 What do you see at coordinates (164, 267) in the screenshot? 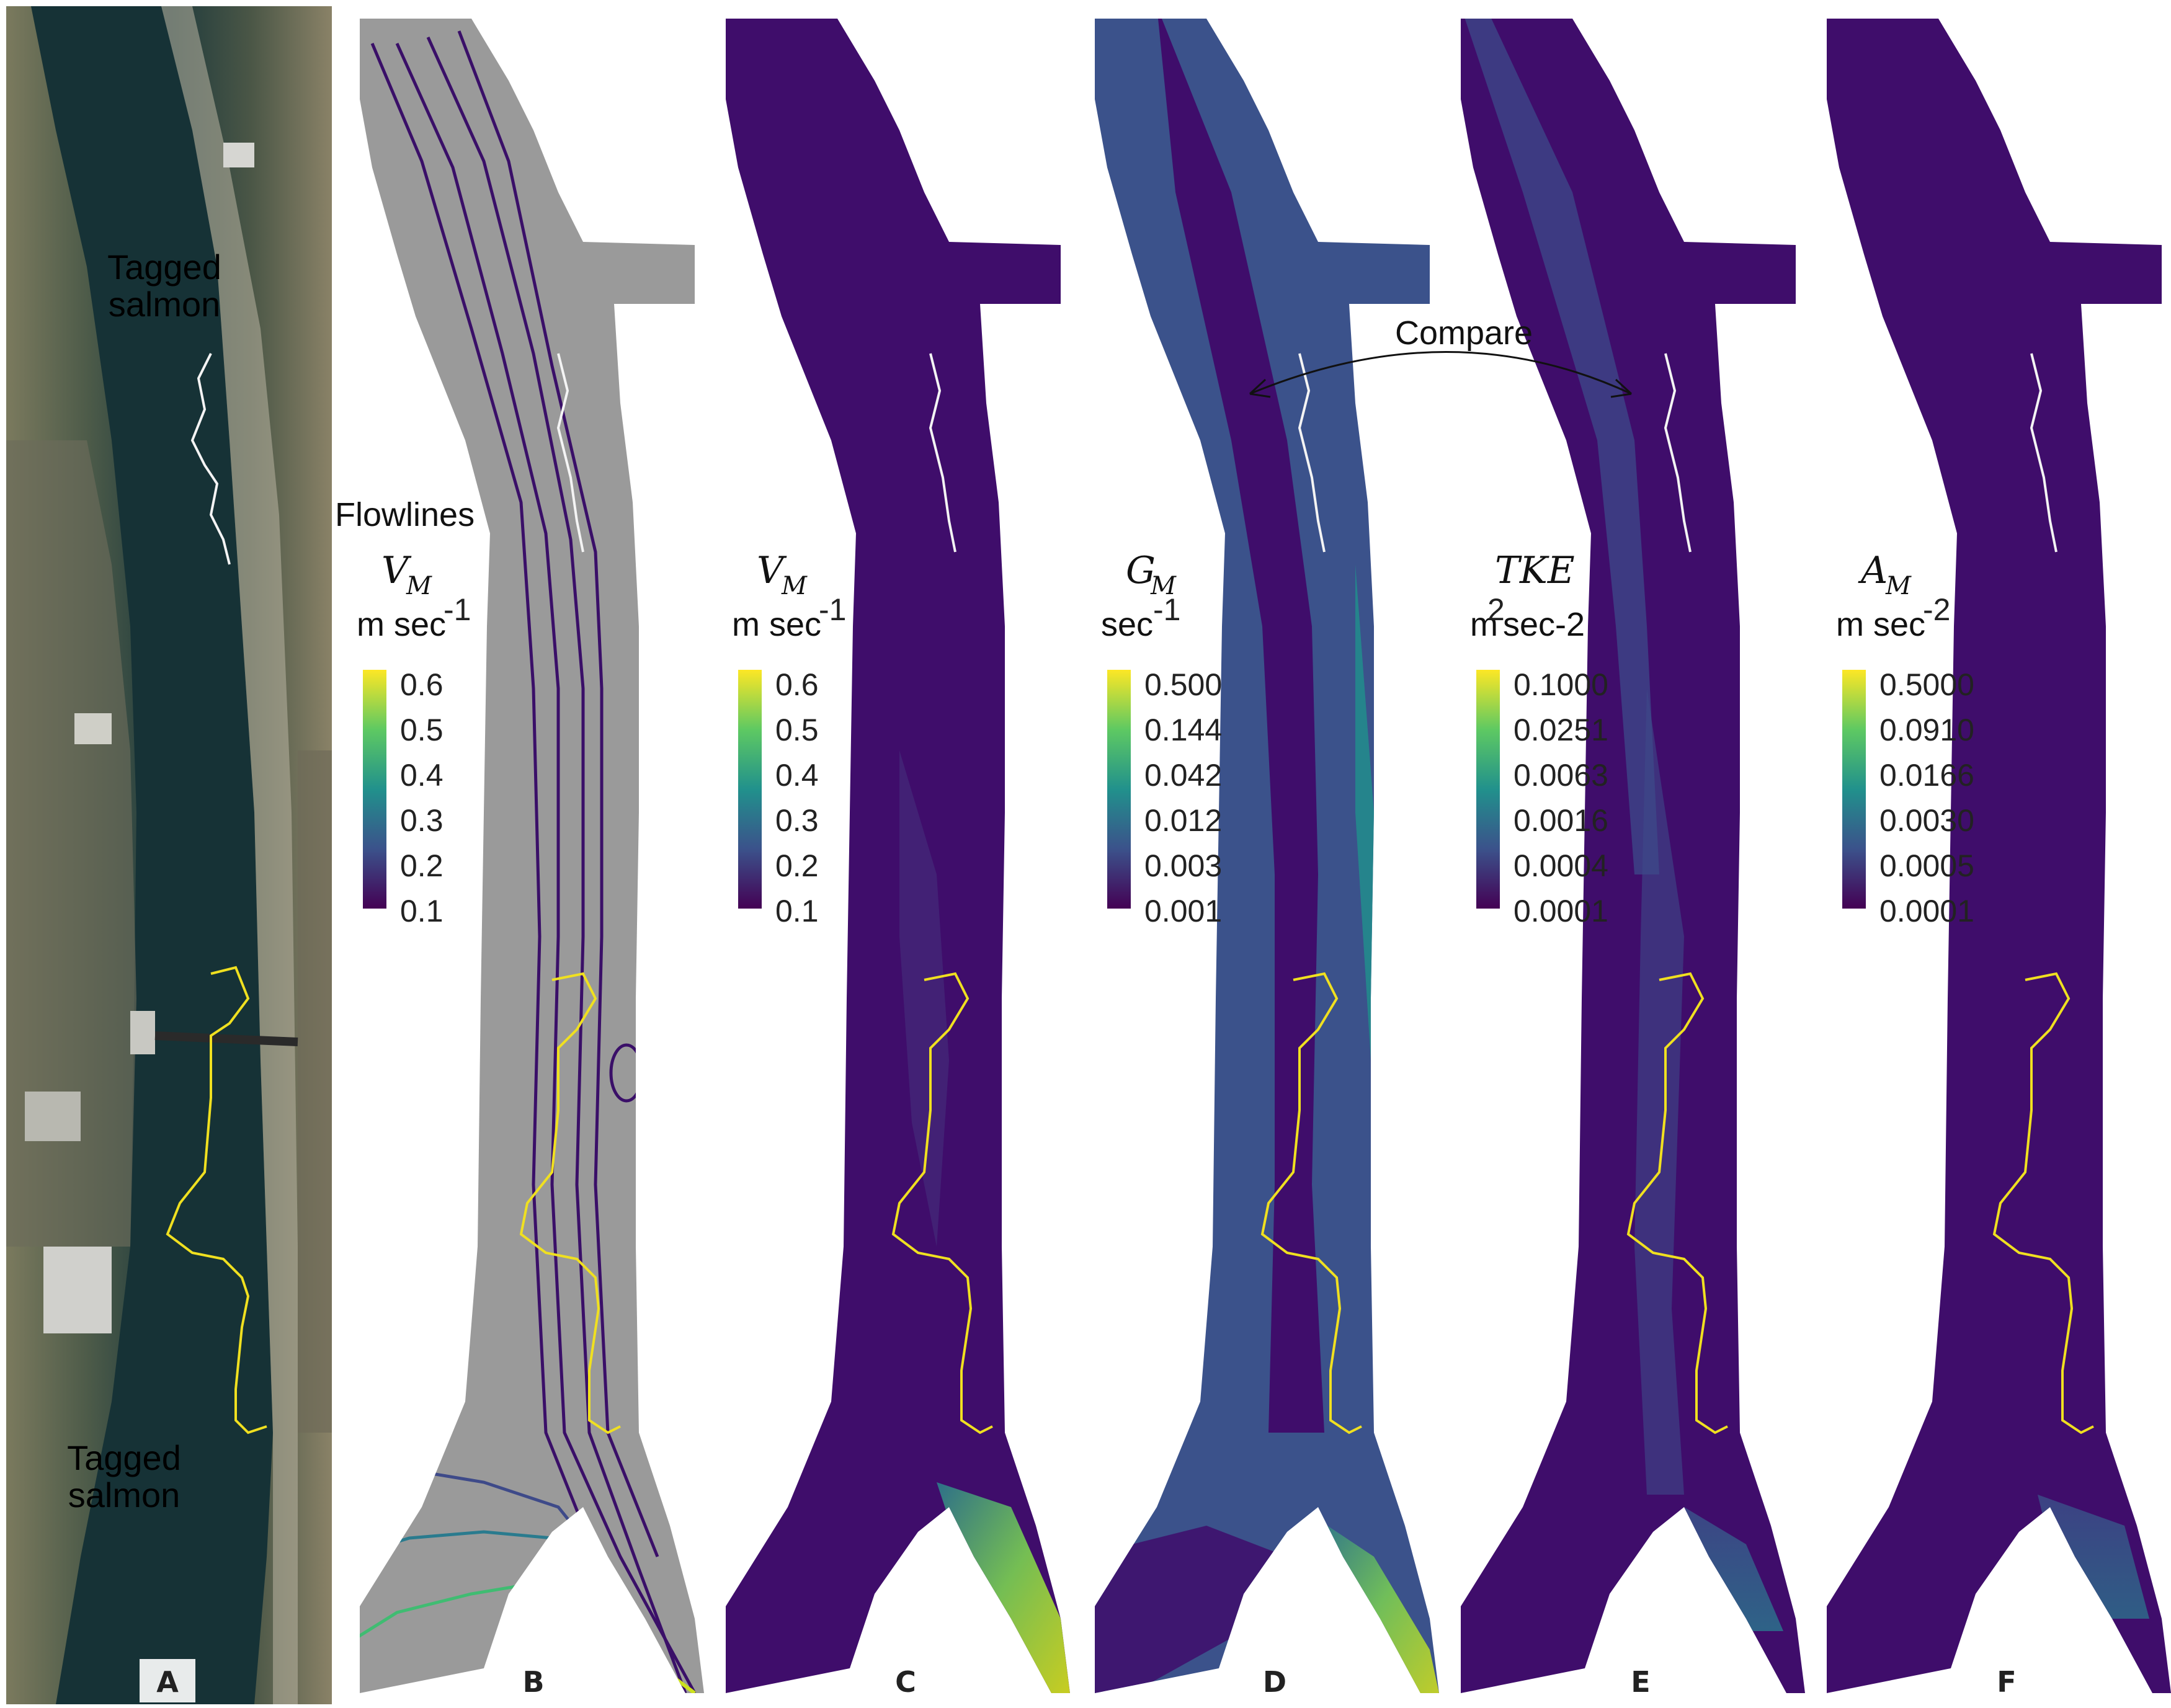
I see `sat-label-top-1: Tagged` at bounding box center [164, 267].